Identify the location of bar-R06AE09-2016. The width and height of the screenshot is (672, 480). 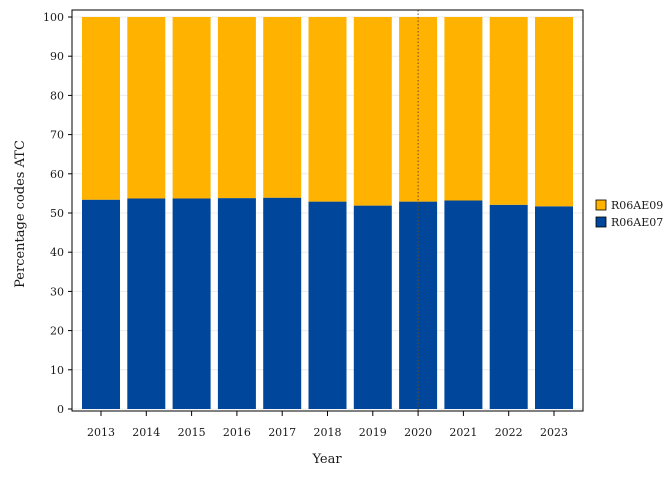
(236, 108).